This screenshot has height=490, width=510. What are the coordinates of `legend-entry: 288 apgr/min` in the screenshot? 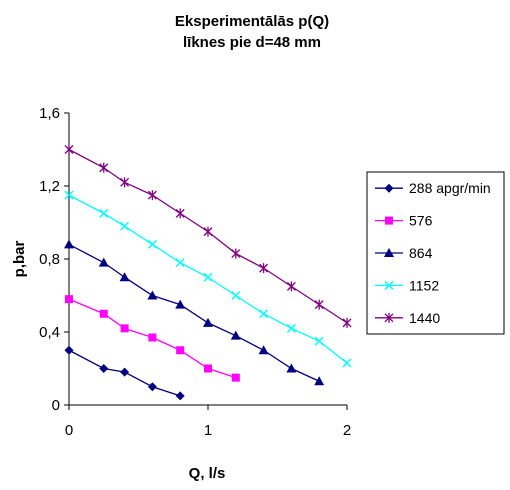 It's located at (433, 188).